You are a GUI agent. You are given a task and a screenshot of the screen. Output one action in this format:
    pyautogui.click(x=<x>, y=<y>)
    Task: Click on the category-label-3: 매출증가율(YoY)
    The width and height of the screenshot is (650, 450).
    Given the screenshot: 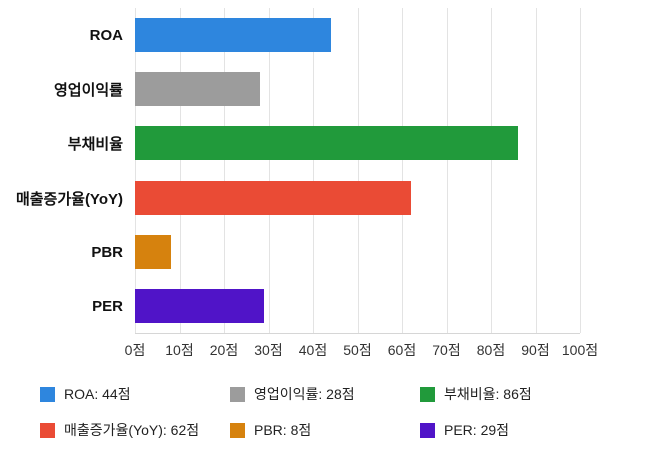 What is the action you would take?
    pyautogui.click(x=69, y=199)
    